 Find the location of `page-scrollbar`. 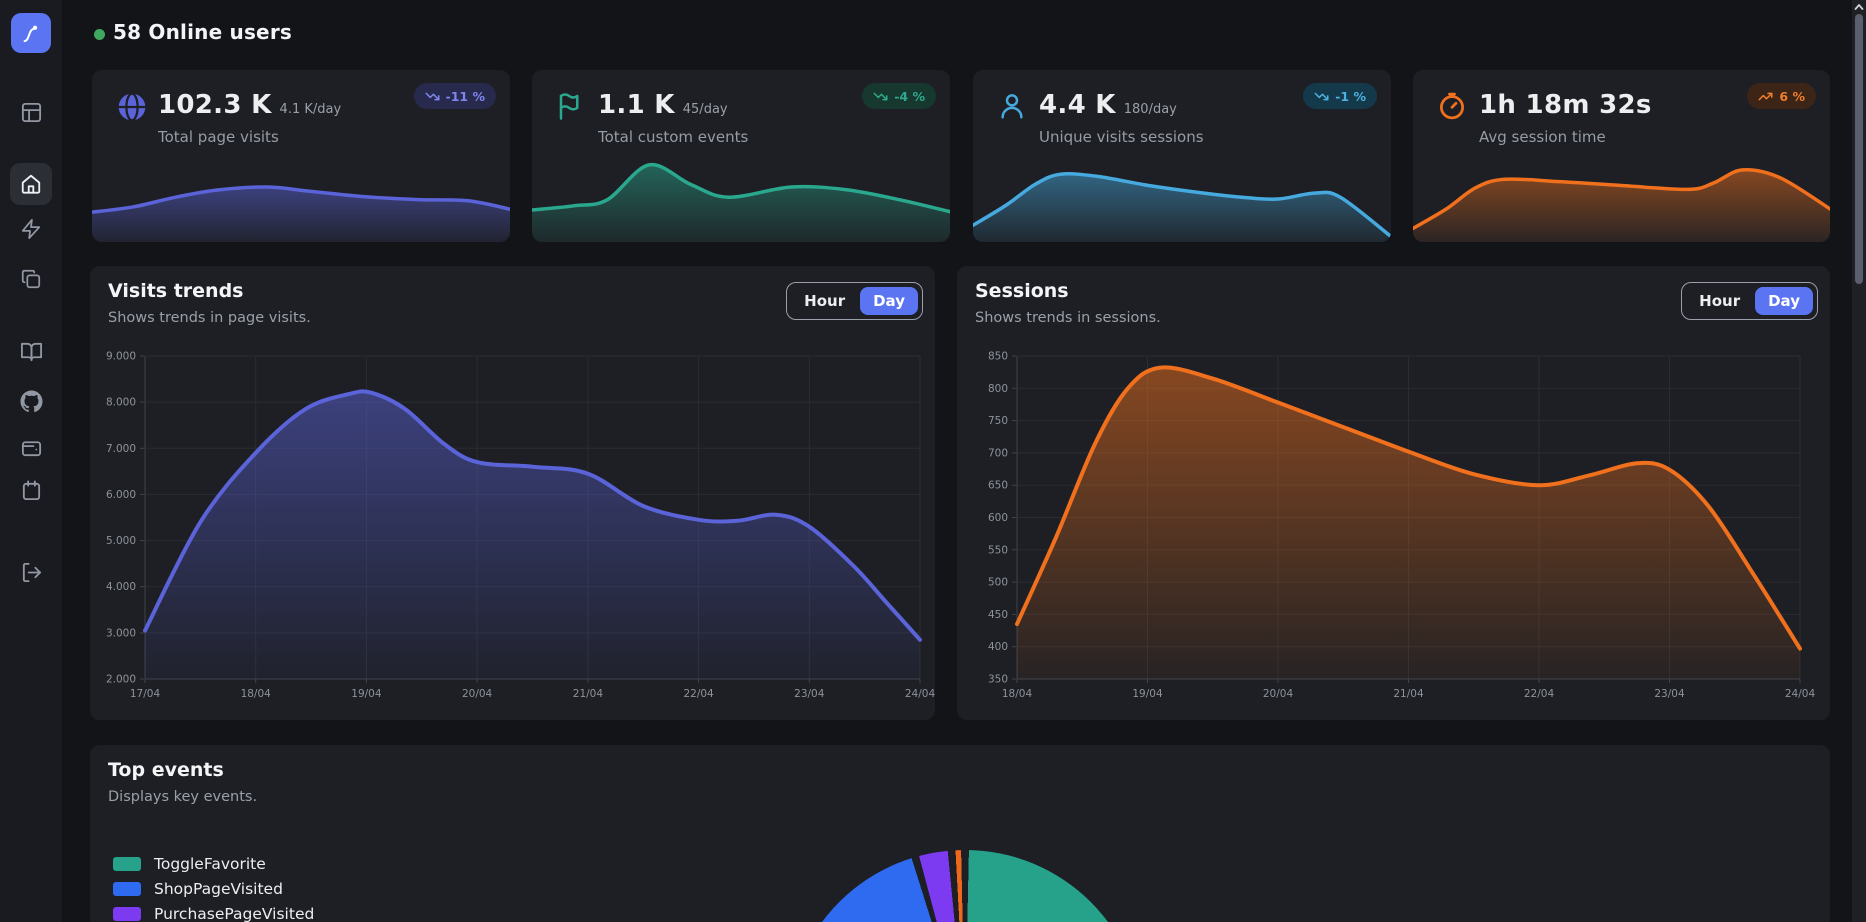

page-scrollbar is located at coordinates (1859, 461).